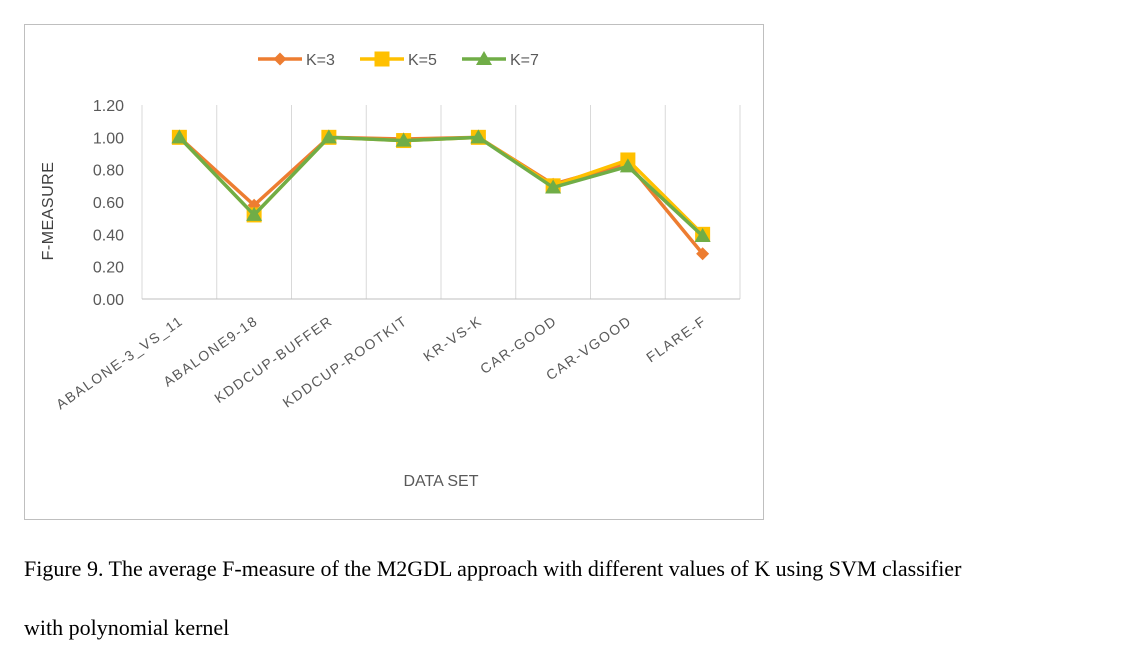 This screenshot has width=1143, height=661. I want to click on x-tick-label: ABALONE-3_VS_11, so click(119, 362).